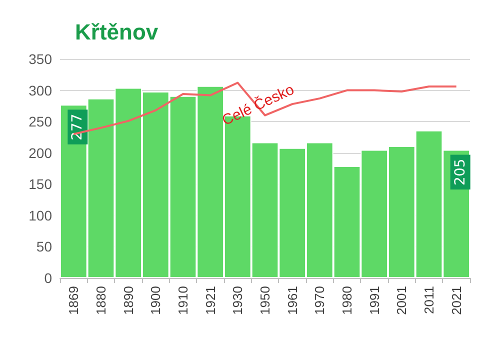 This screenshot has width=492, height=343. Describe the element at coordinates (347, 300) in the screenshot. I see `x-tick-label: 1980` at that location.